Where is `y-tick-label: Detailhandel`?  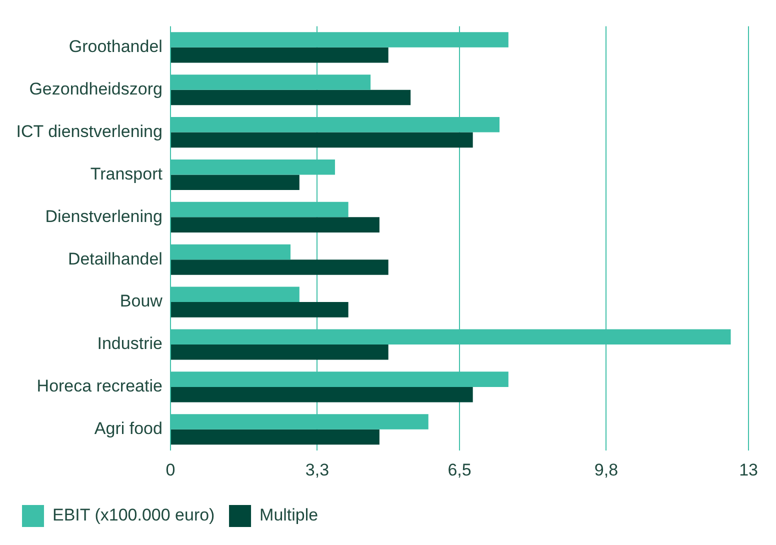
y-tick-label: Detailhandel is located at coordinates (115, 258).